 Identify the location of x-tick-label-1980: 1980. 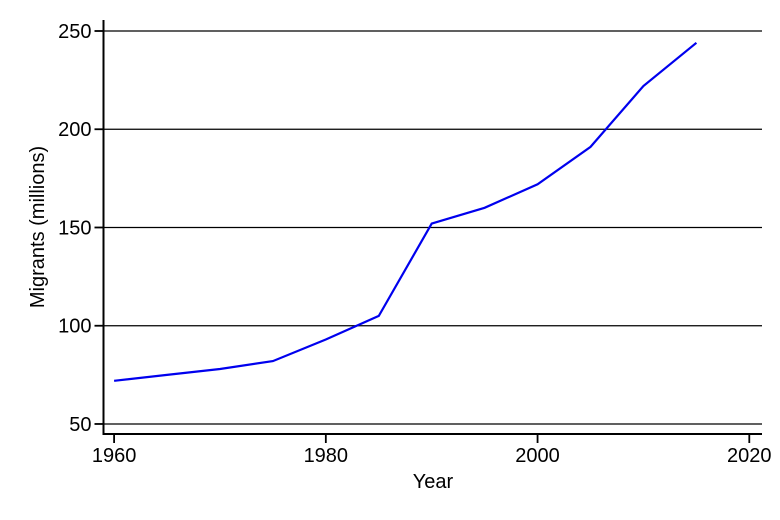
(326, 456).